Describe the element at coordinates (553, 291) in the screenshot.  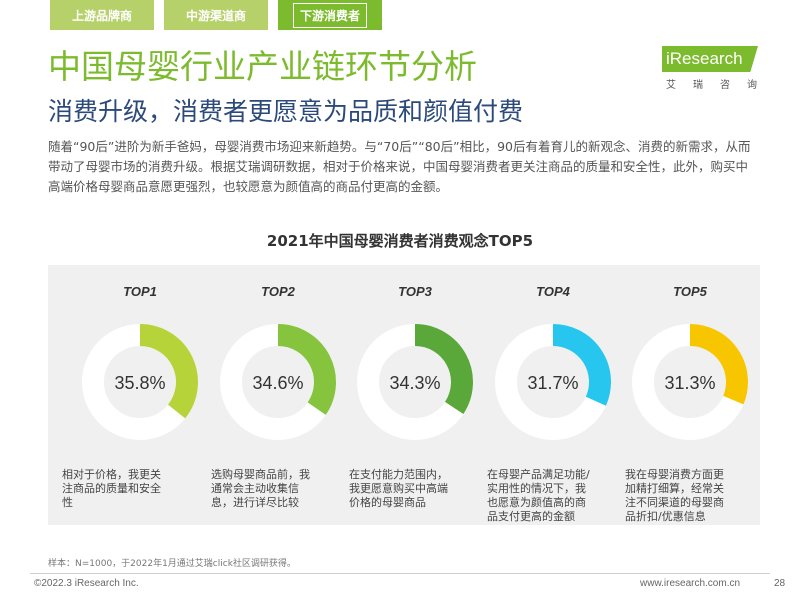
I see `rank-label-4: TOP4` at that location.